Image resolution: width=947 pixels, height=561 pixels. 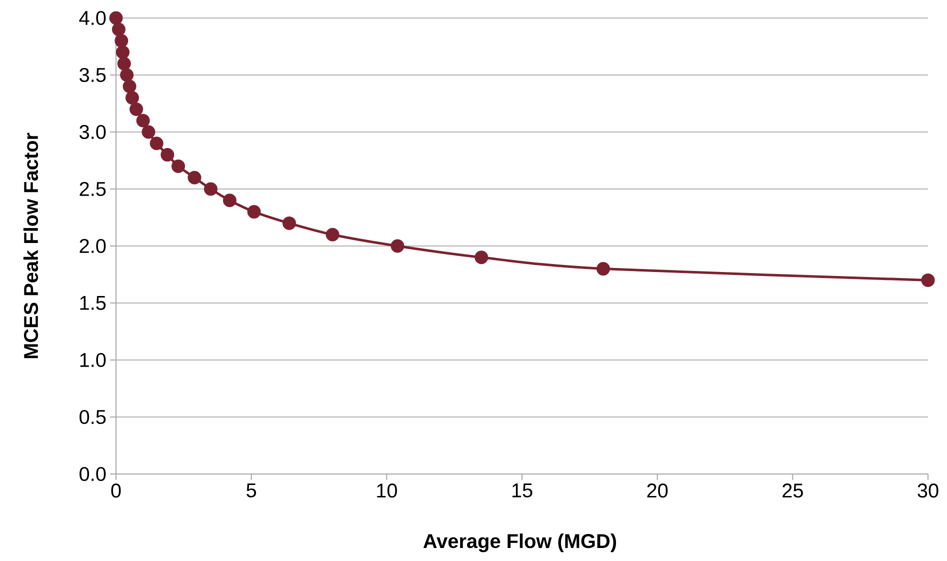 What do you see at coordinates (792, 491) in the screenshot?
I see `x-tick-label: 25` at bounding box center [792, 491].